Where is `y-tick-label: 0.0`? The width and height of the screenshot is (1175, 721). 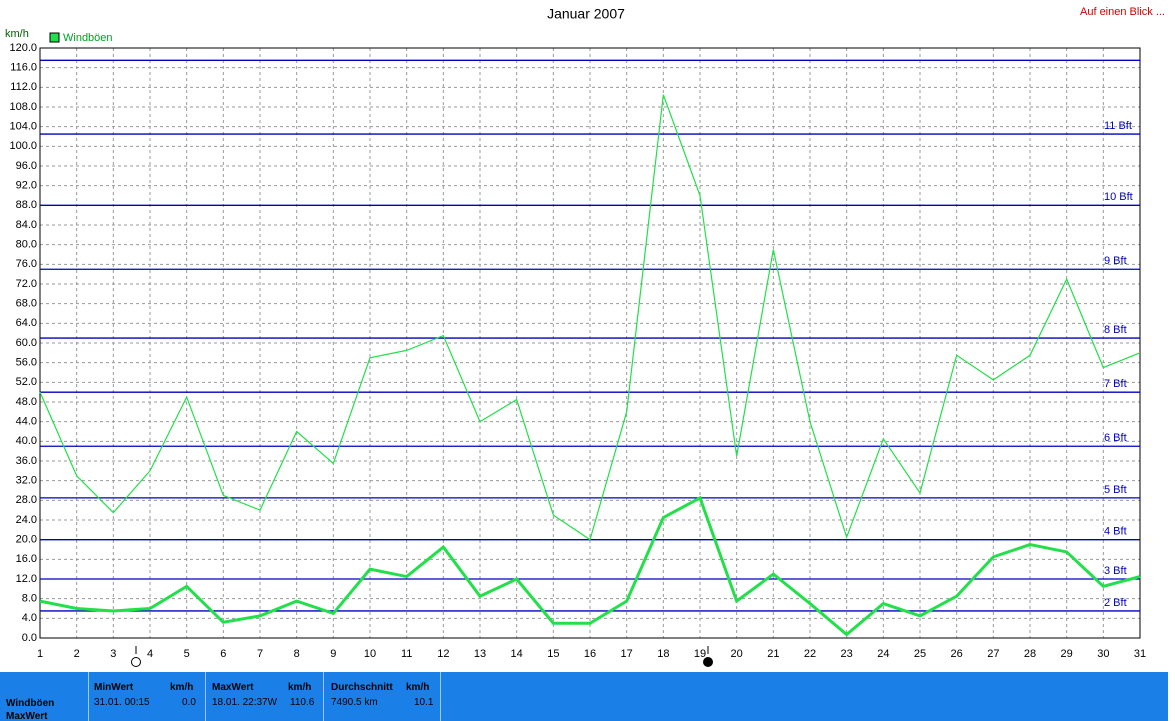 y-tick-label: 0.0 is located at coordinates (29, 638).